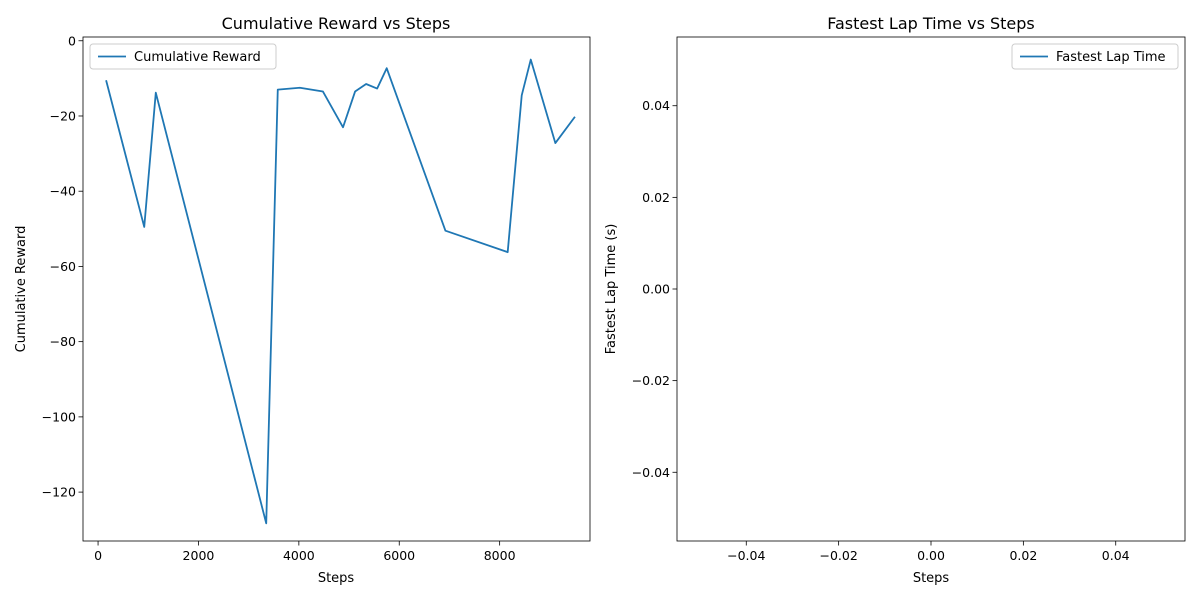 This screenshot has width=1200, height=600. I want to click on x-tick-label: 8000, so click(500, 555).